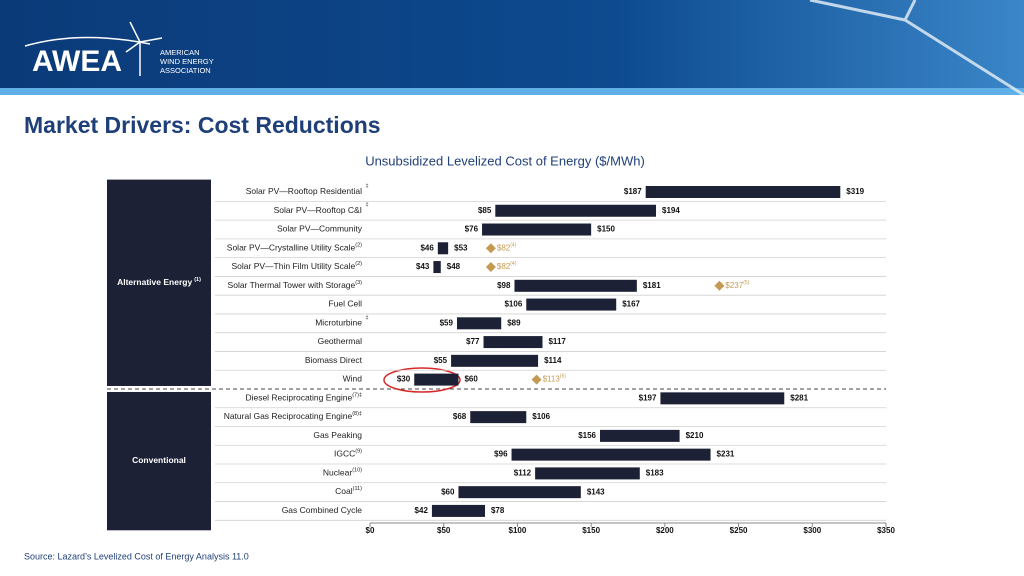 The height and width of the screenshot is (576, 1024). What do you see at coordinates (404, 379) in the screenshot?
I see `value-label: $30` at bounding box center [404, 379].